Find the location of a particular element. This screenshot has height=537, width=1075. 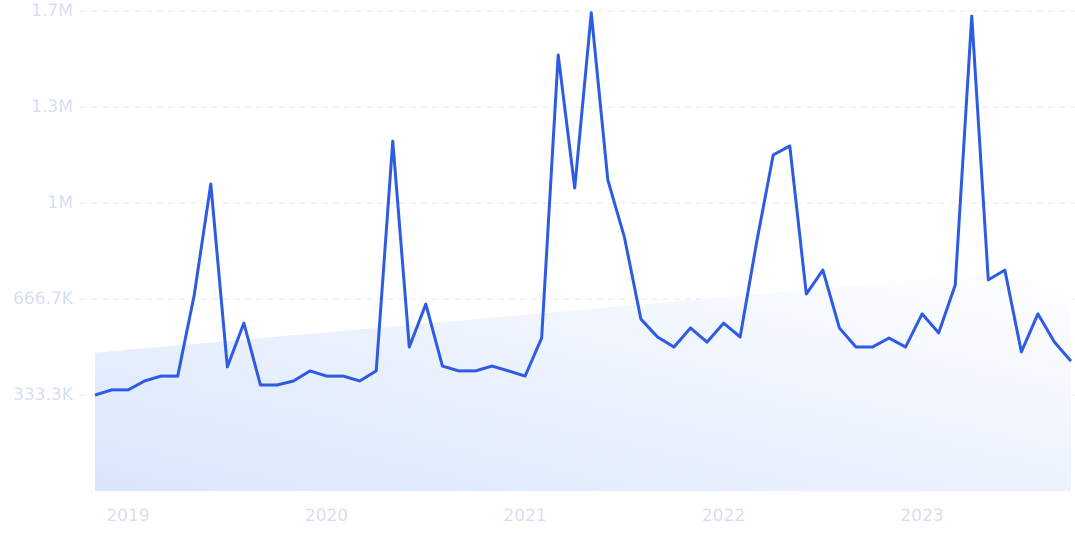

x-tick-label: 2020 is located at coordinates (326, 516).